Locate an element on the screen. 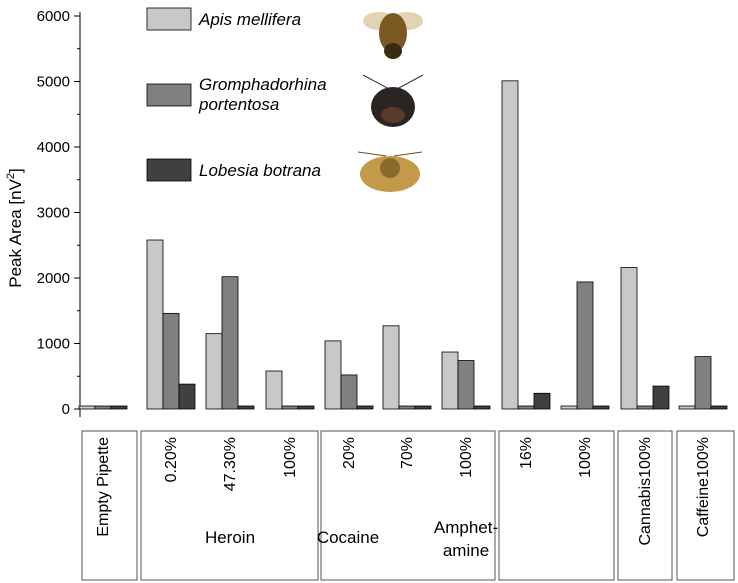 This screenshot has height=583, width=738. bee-head is located at coordinates (393, 51).